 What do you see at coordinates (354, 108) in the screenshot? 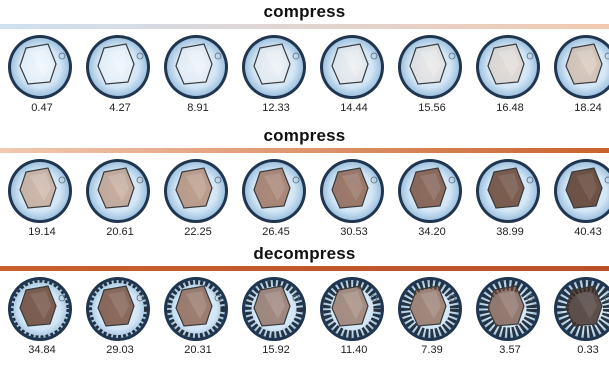
I see `pressure-label: 14.44` at bounding box center [354, 108].